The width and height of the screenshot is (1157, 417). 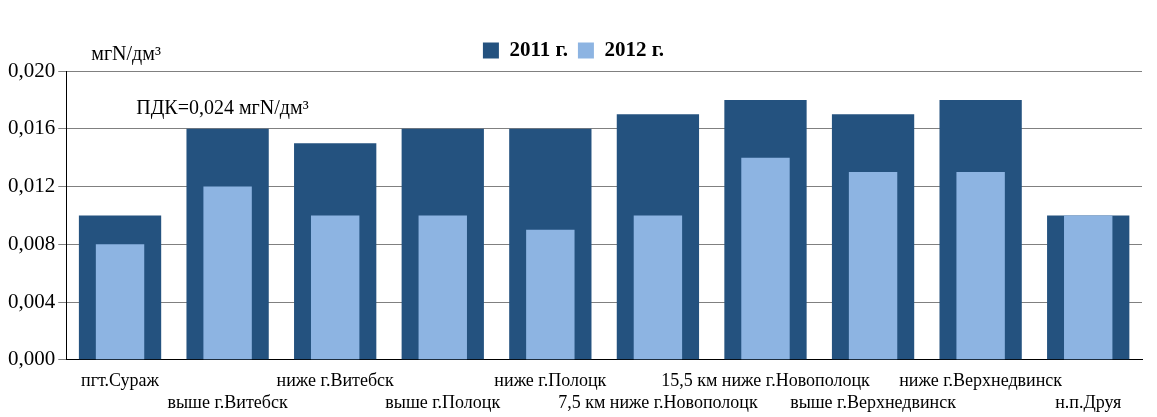 What do you see at coordinates (550, 380) in the screenshot?
I see `x-tick-label: ниже г.Полоцк` at bounding box center [550, 380].